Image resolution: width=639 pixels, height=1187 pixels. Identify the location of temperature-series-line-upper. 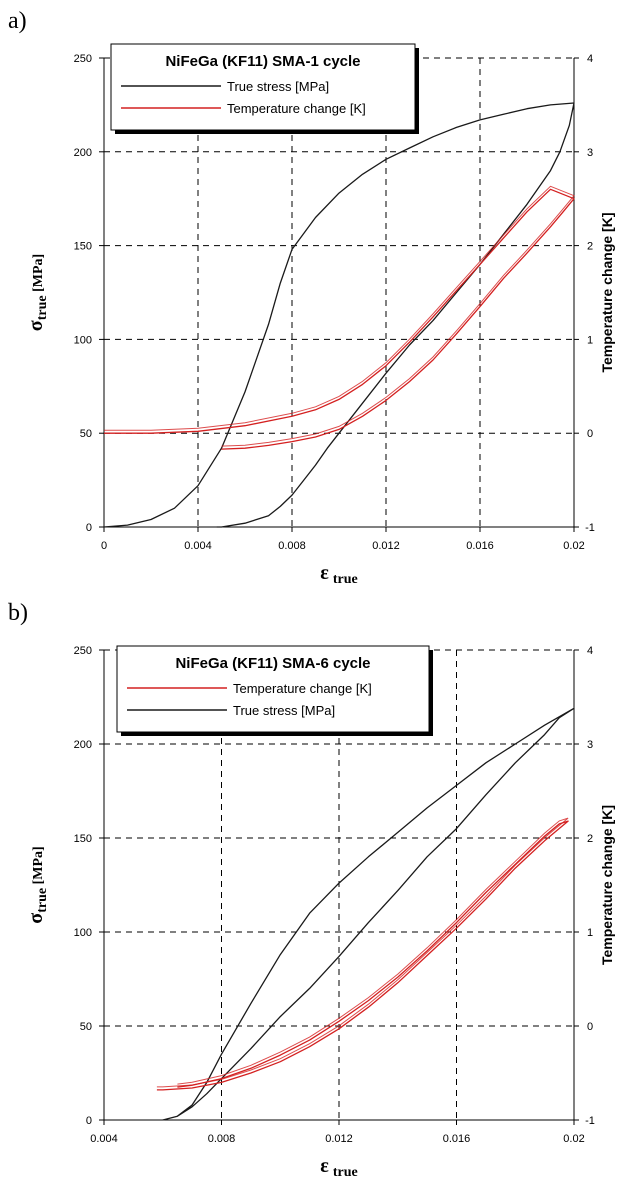
(362, 952).